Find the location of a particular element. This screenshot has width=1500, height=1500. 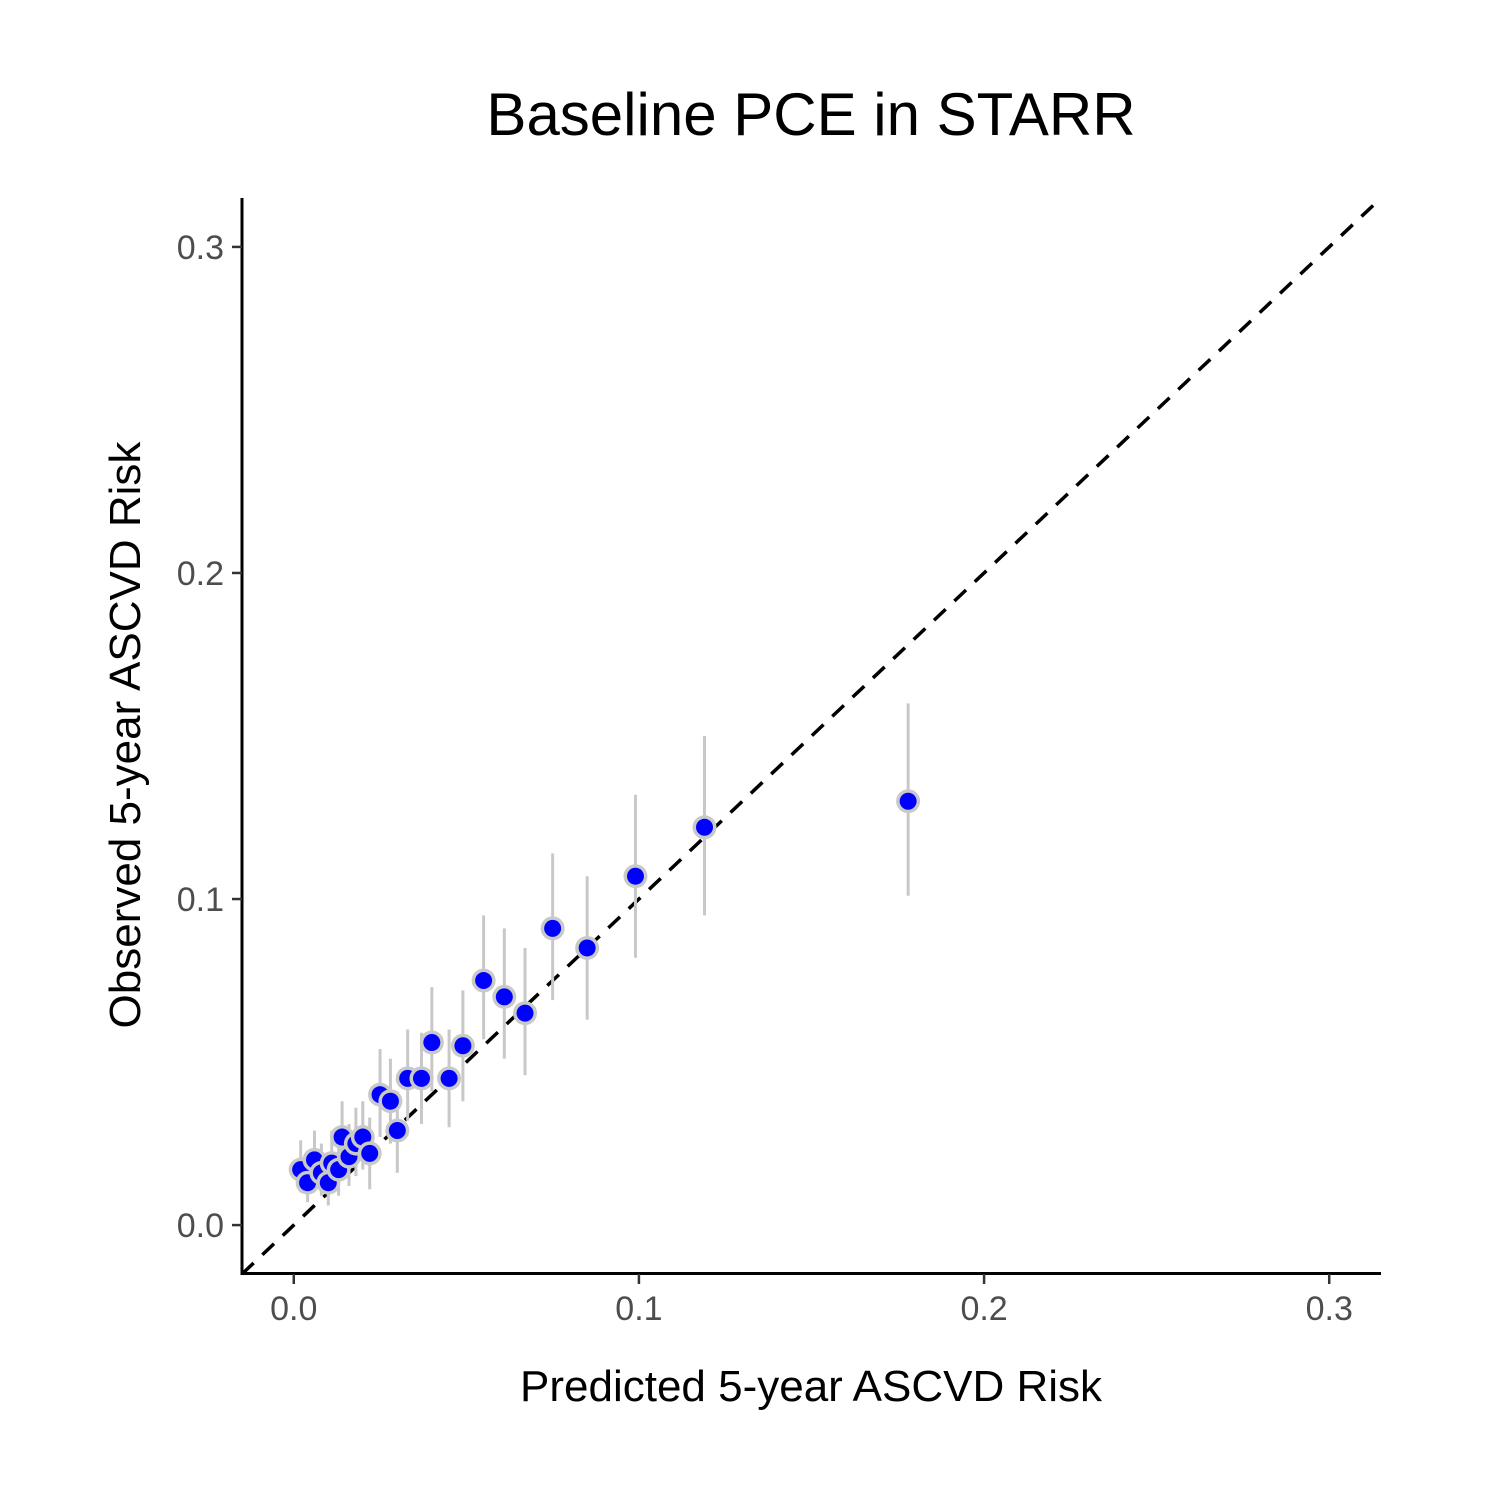

x-tick-label: 0.1 is located at coordinates (638, 1309).